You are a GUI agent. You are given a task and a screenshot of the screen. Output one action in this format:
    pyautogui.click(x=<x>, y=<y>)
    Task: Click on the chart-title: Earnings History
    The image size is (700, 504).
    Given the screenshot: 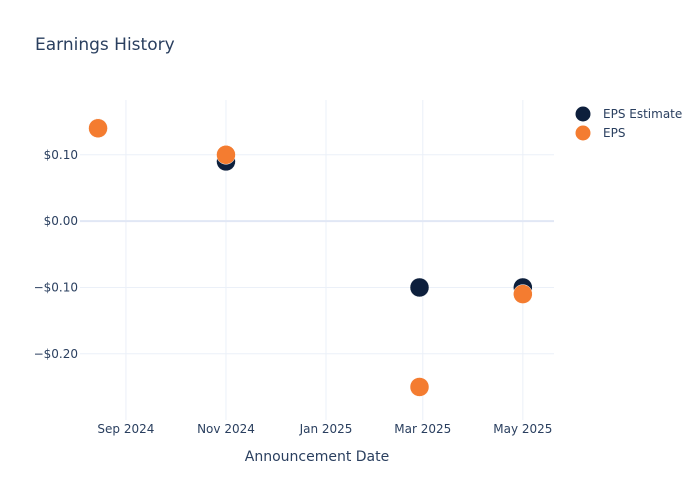 What is the action you would take?
    pyautogui.click(x=105, y=45)
    